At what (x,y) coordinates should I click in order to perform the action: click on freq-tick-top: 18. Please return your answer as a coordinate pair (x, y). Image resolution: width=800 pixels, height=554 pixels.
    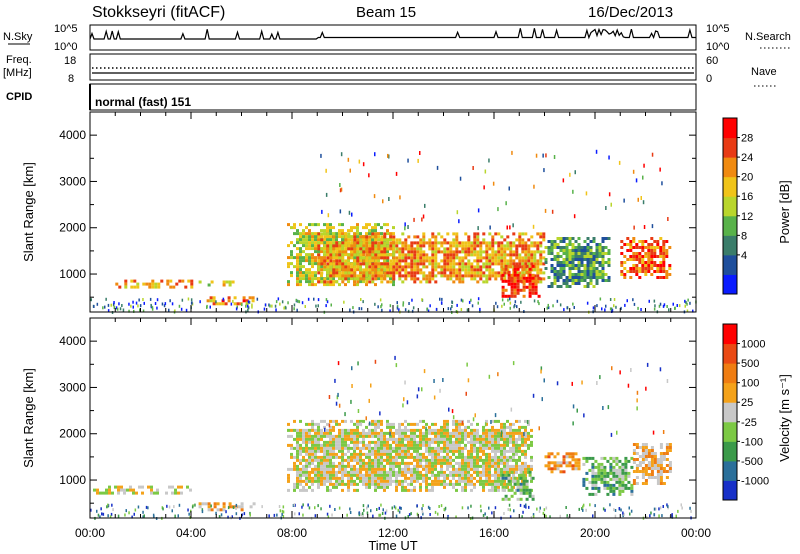
    Looking at the image, I should click on (70, 61).